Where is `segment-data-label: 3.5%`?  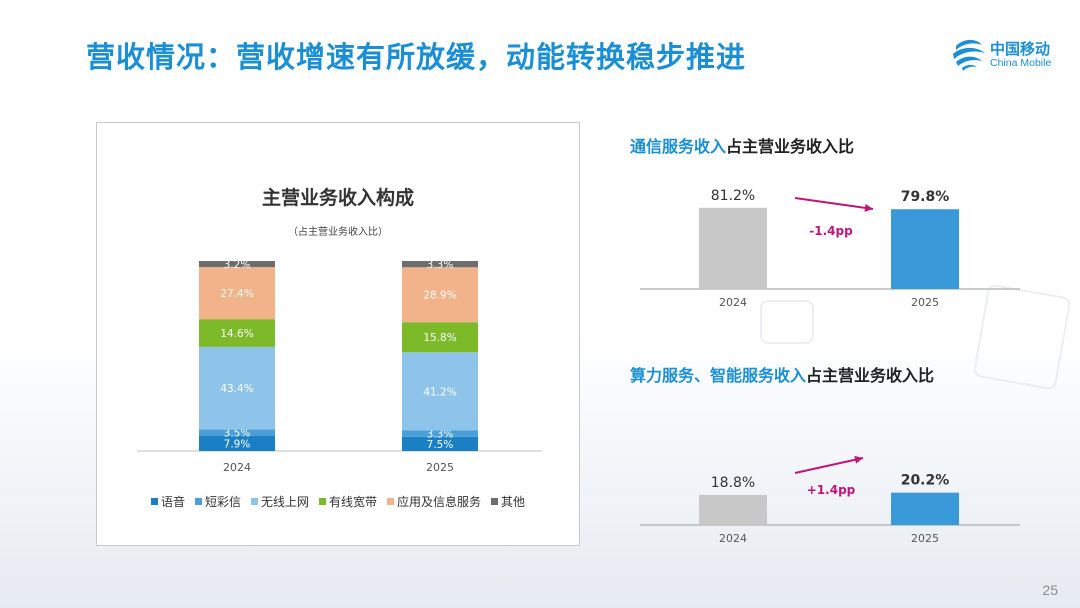
segment-data-label: 3.5% is located at coordinates (237, 434).